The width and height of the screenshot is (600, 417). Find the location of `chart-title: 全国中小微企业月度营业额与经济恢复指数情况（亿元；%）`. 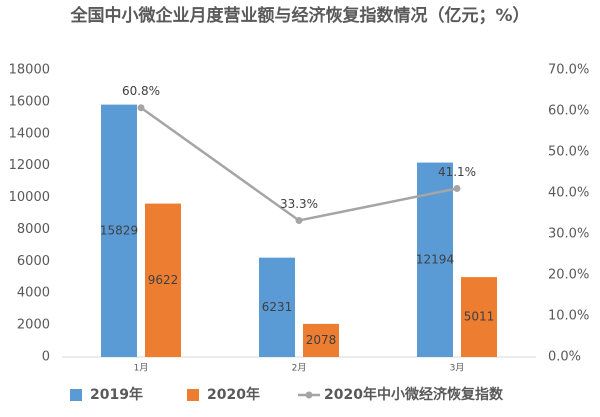

chart-title: 全国中小微企业月度营业额与经济恢复指数情况（亿元；%） is located at coordinates (300, 16).